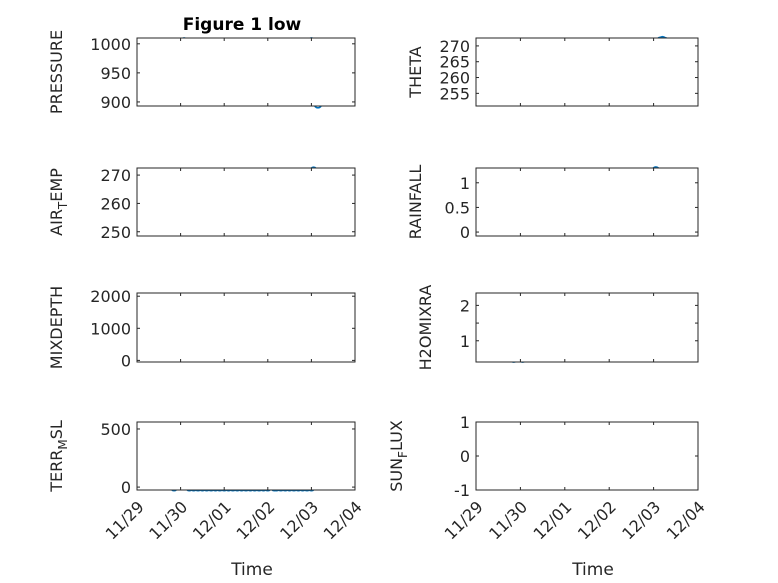 Image resolution: width=778 pixels, height=583 pixels. What do you see at coordinates (398, 456) in the screenshot?
I see `y-axis-label: SUNFLUX` at bounding box center [398, 456].